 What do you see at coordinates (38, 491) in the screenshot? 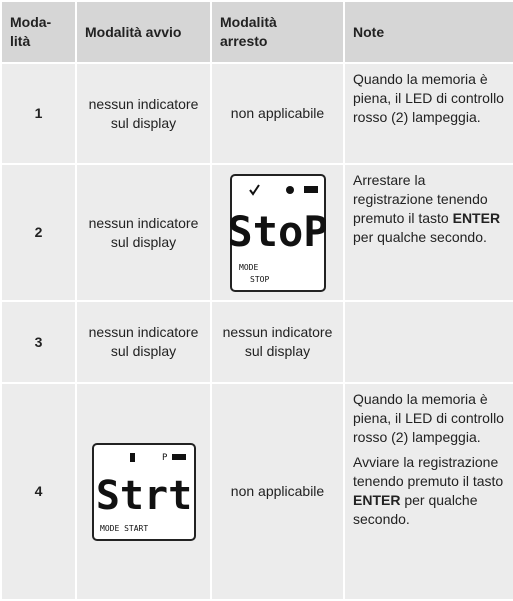
I see `mode-number: 4` at bounding box center [38, 491].